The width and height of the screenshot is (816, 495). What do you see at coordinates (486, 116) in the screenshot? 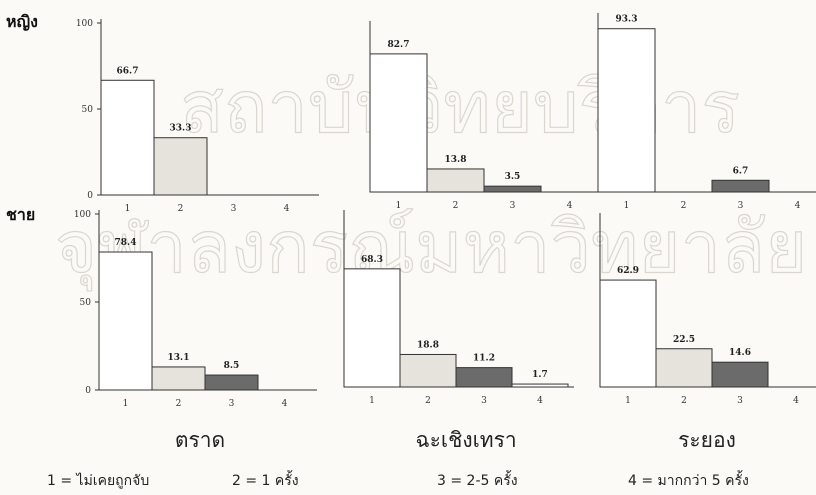
I see `panel-1: 82.7 1 13.8 2 3.5 3 4` at bounding box center [486, 116].